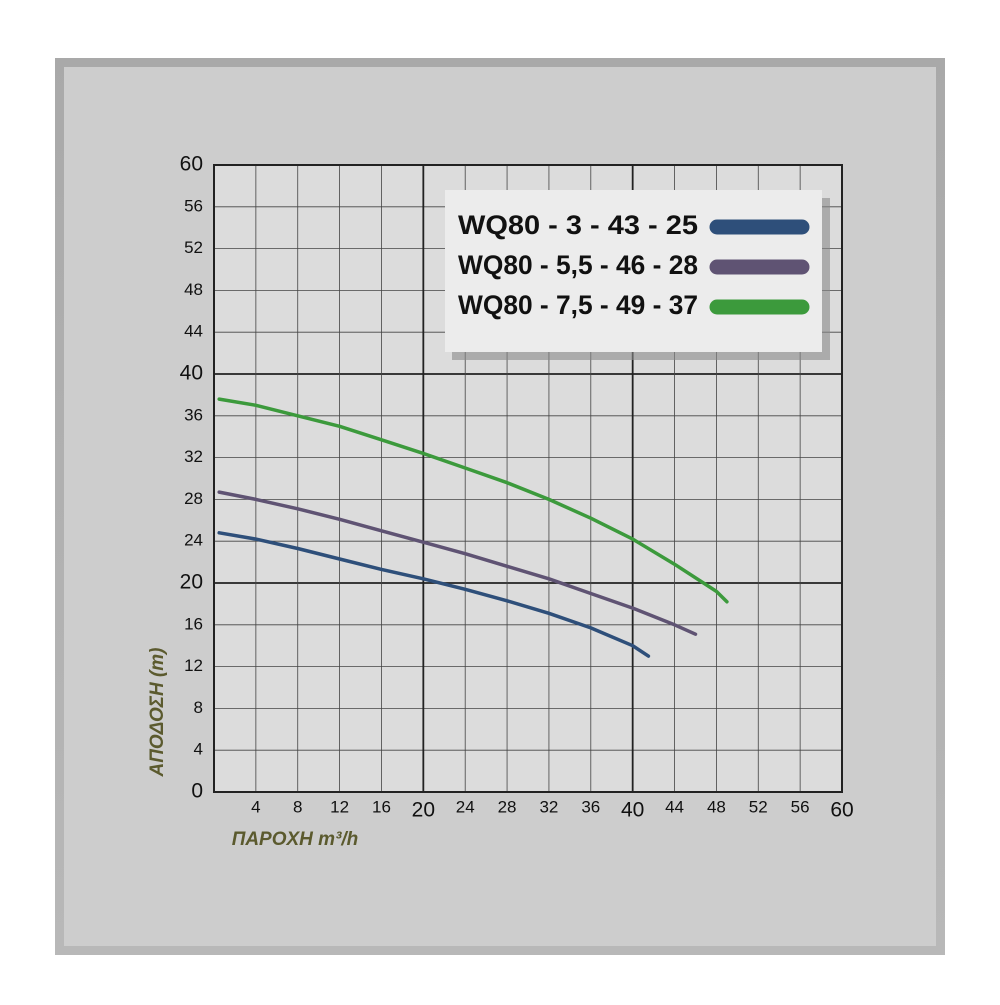  I want to click on x-tick-label: 12, so click(339, 806).